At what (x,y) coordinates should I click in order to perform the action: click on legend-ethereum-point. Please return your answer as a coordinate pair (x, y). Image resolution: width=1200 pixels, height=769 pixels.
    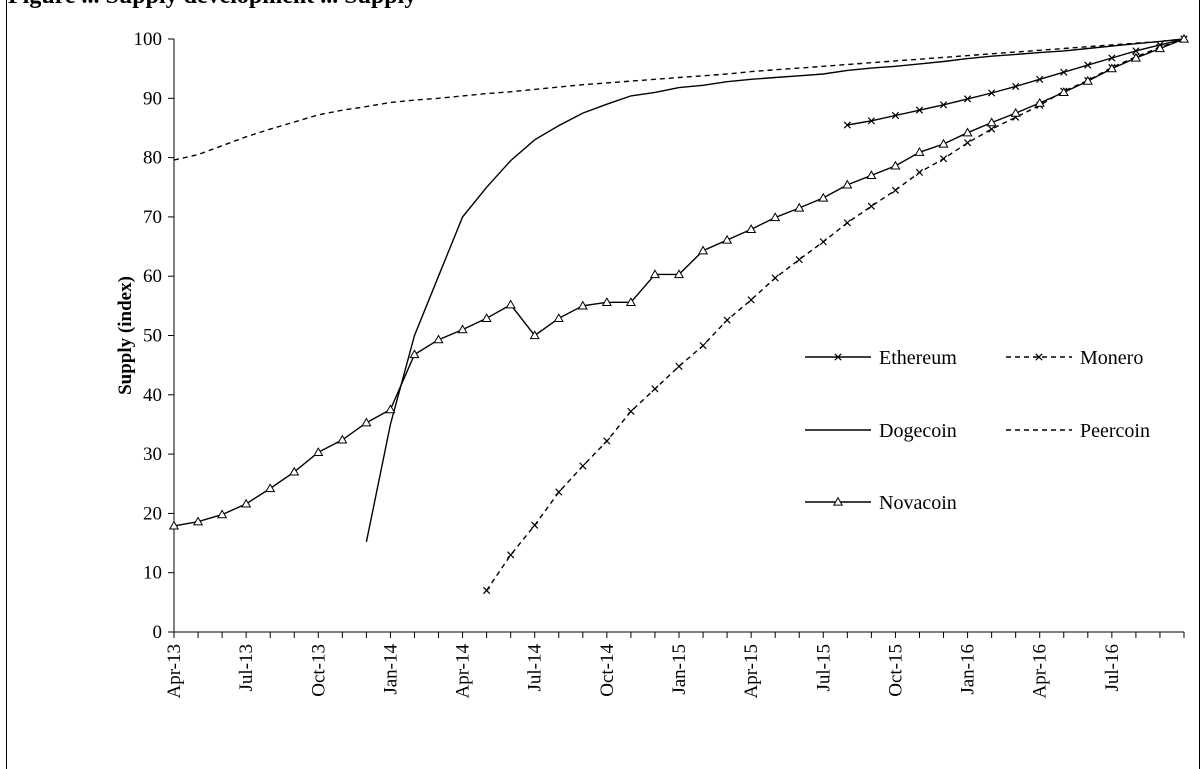
    Looking at the image, I should click on (838, 357).